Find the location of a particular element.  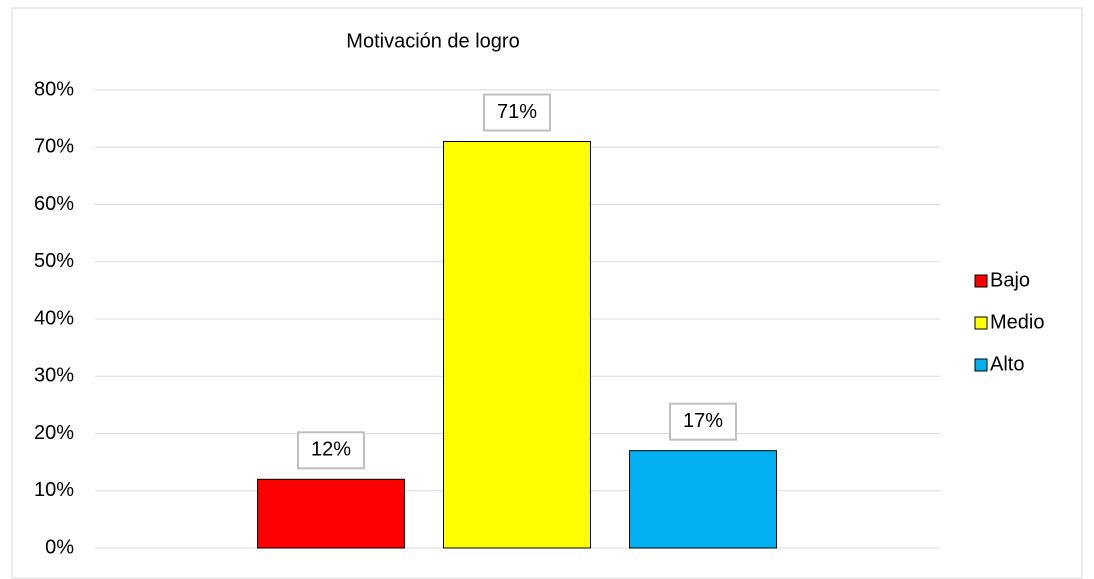

y-tick-label: 20% is located at coordinates (54, 433).